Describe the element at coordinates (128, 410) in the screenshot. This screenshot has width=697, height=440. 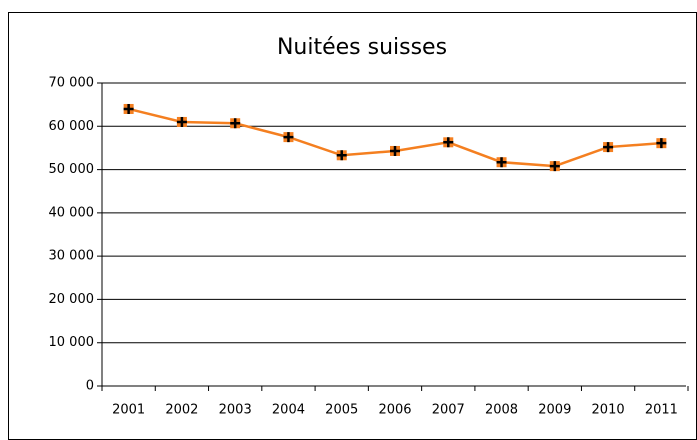
I see `x-tick-label: 2001` at that location.